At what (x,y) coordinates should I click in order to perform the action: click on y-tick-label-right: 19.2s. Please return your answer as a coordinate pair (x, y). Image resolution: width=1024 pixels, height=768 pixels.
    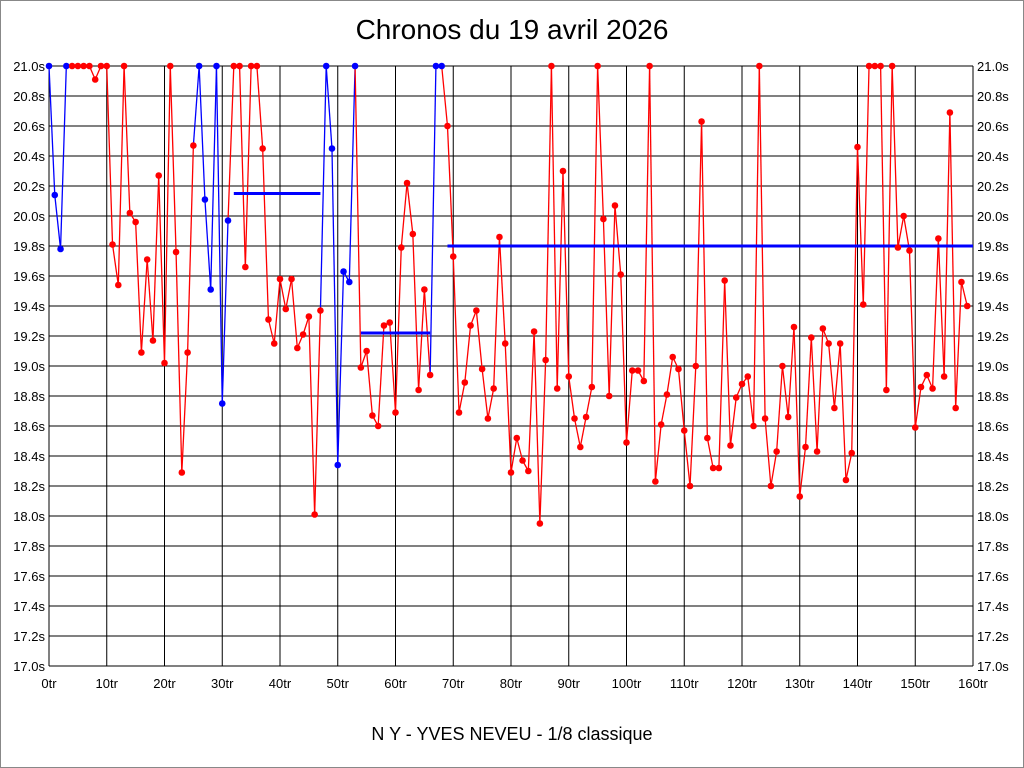
    Looking at the image, I should click on (993, 336).